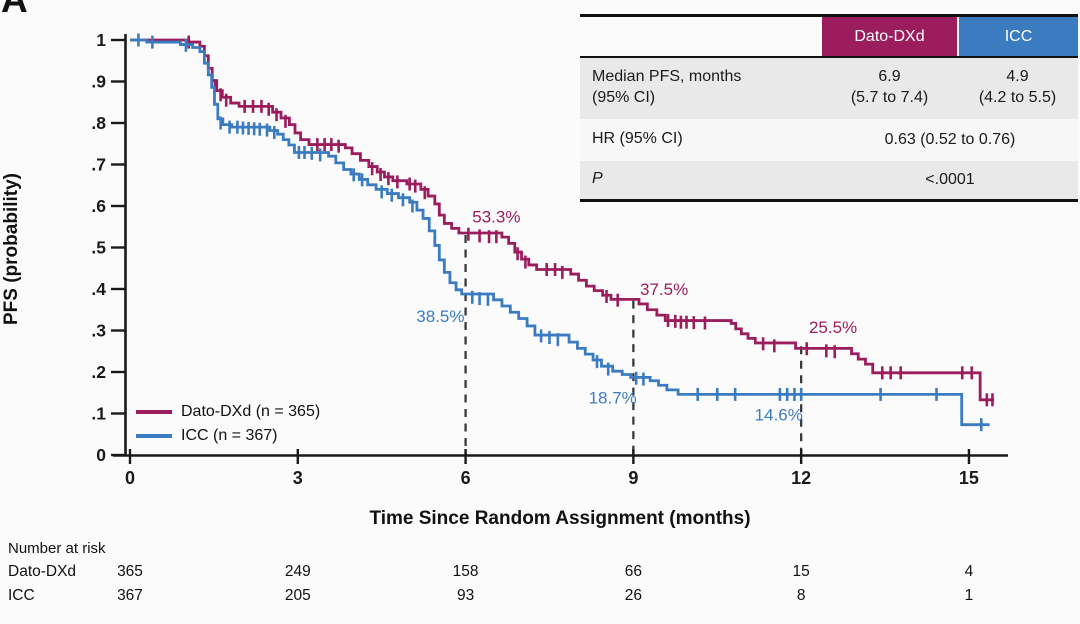 Image resolution: width=1080 pixels, height=624 pixels. What do you see at coordinates (633, 571) in the screenshot?
I see `svg-text: 66` at bounding box center [633, 571].